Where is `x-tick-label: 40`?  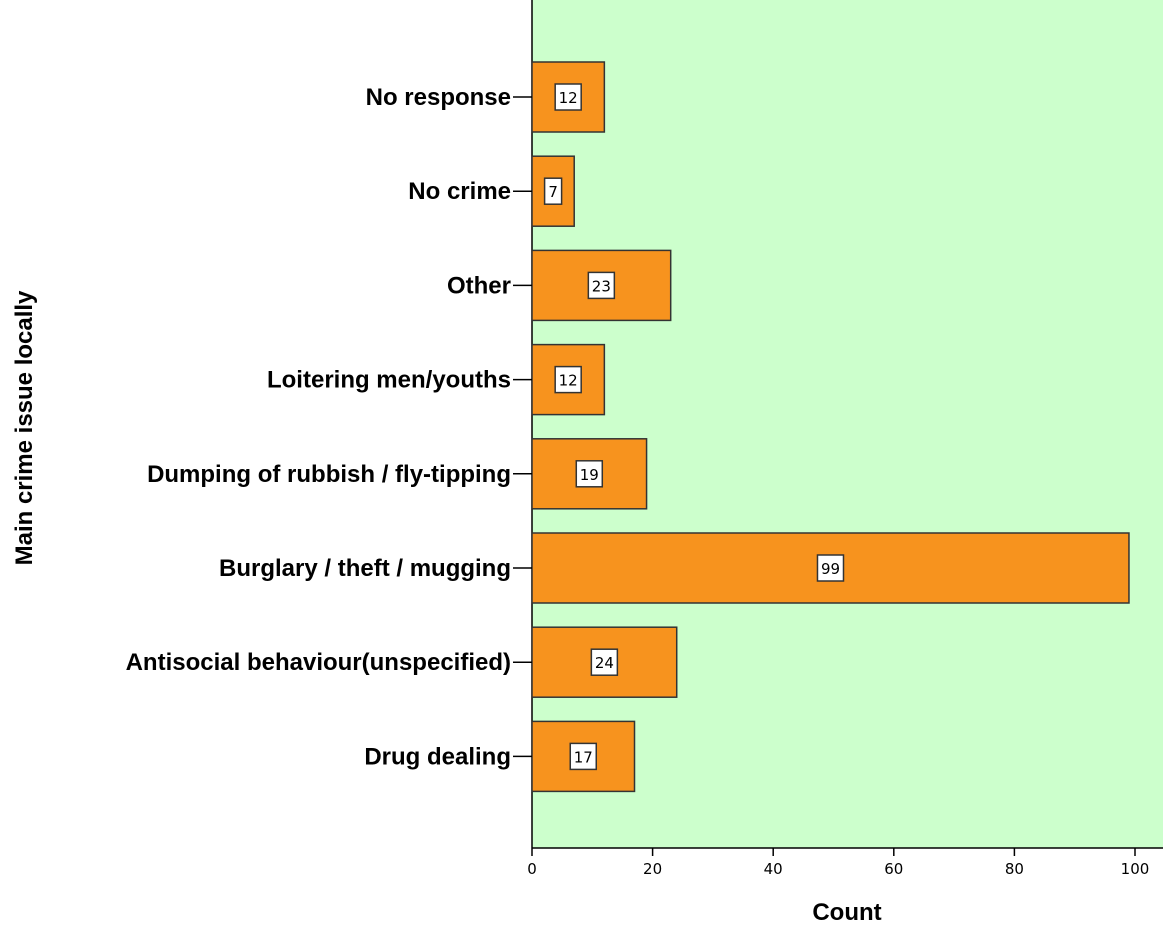 x-tick-label: 40 is located at coordinates (773, 869).